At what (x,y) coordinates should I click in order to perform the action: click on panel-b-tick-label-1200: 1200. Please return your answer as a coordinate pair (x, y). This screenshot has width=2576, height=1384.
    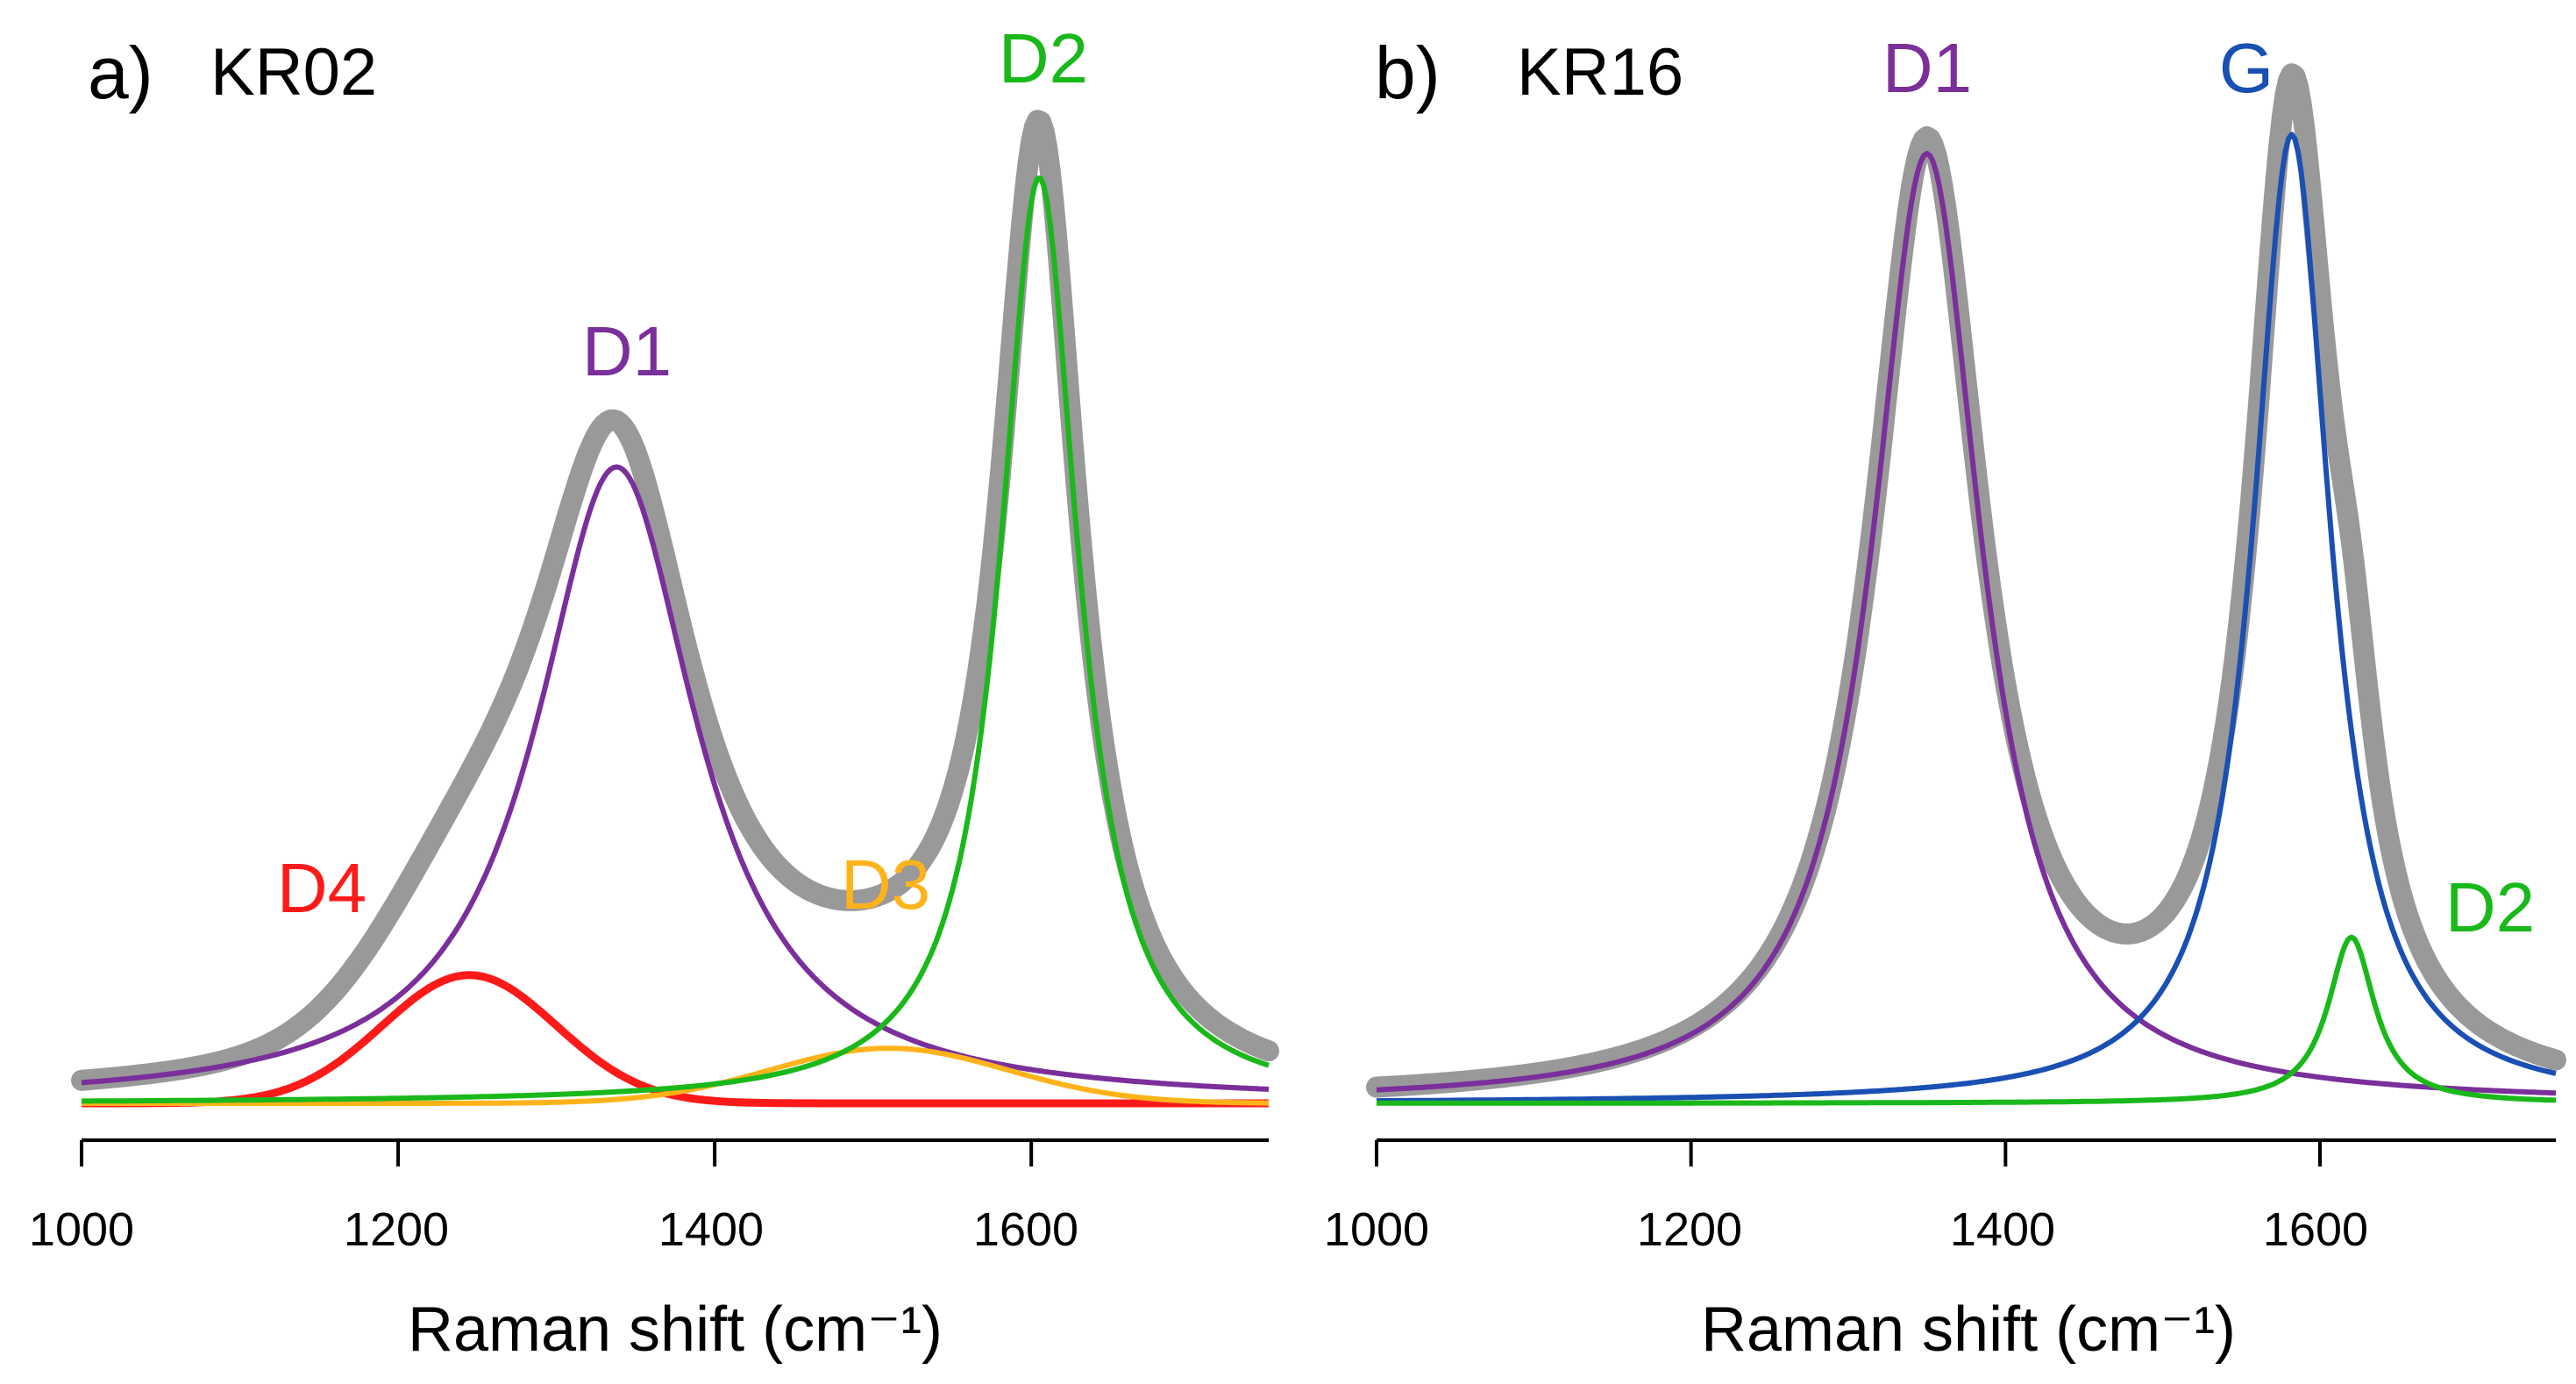
    Looking at the image, I should click on (1689, 1229).